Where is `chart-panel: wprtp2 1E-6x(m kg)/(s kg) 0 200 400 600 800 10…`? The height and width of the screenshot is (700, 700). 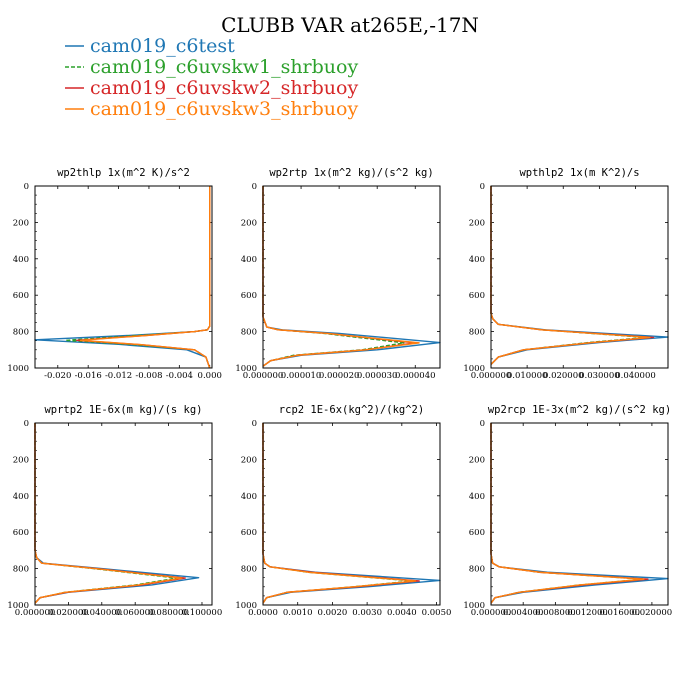
chart-panel: wprtp2 1E-6x(m kg)/(s kg) 0 200 400 600 800 10… is located at coordinates (114, 511).